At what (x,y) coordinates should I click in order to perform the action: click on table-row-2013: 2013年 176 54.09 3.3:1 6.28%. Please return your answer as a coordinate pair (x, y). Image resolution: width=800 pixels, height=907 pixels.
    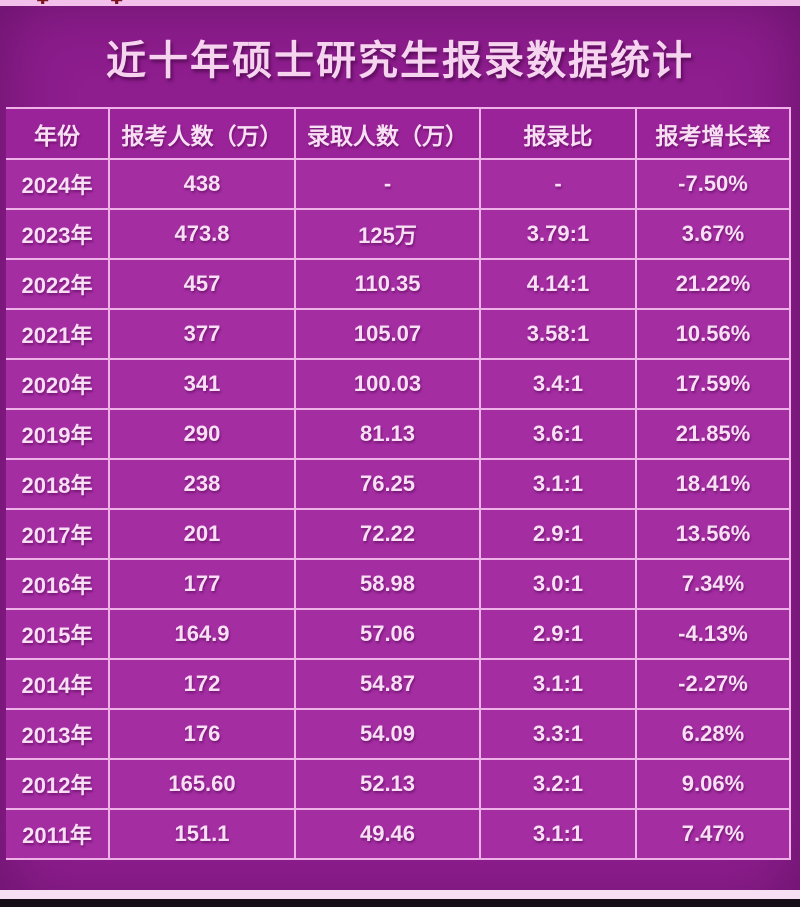
    Looking at the image, I should click on (398, 734).